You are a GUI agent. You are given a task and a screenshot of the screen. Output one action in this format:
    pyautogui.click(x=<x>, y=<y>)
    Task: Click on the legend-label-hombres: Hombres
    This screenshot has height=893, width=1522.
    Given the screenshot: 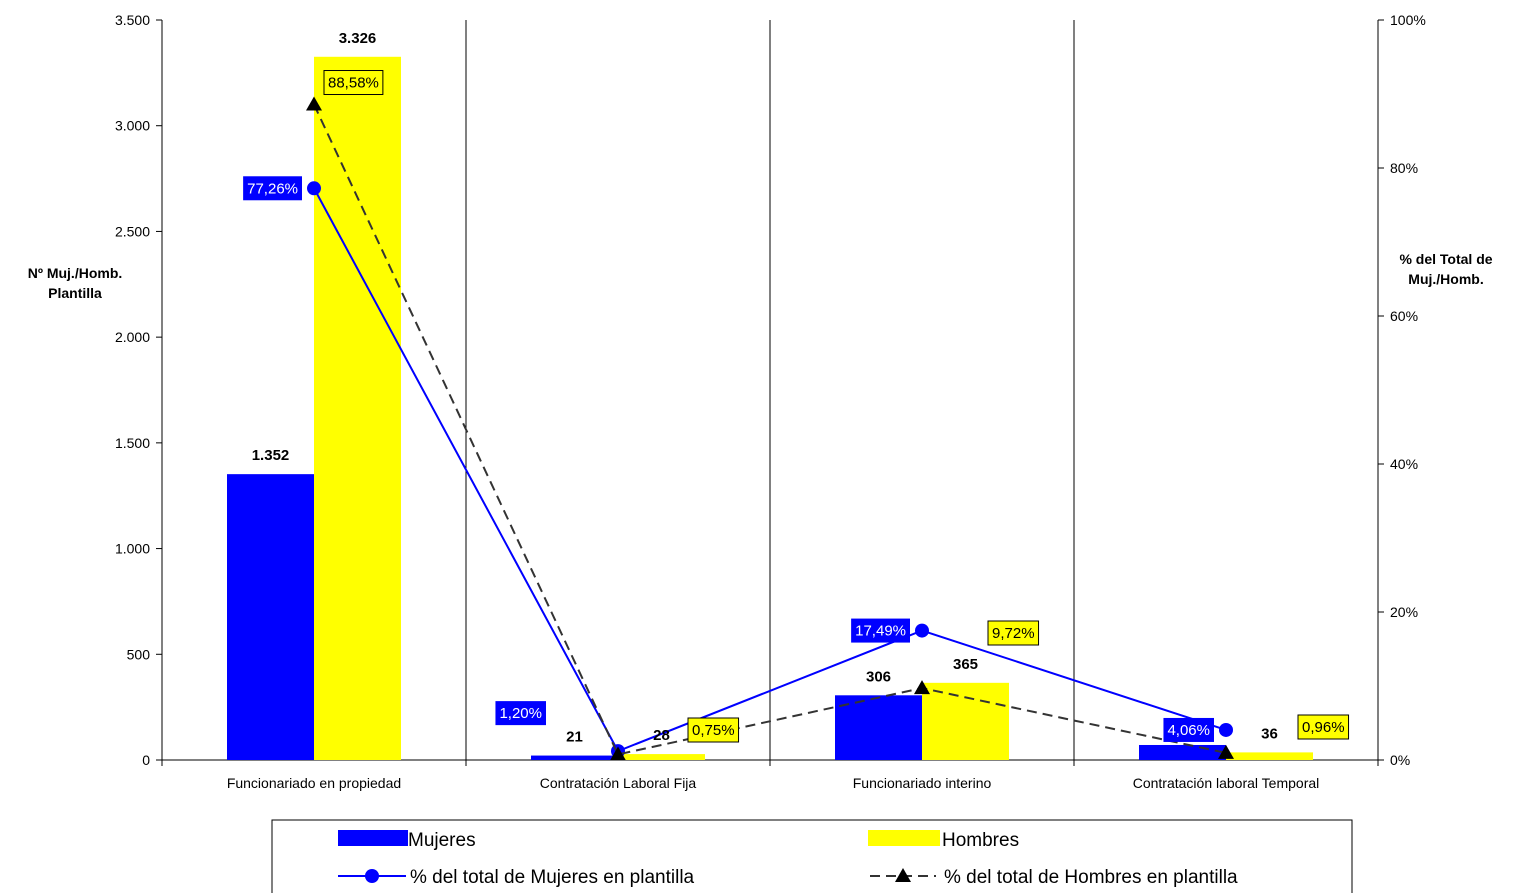 What is the action you would take?
    pyautogui.click(x=980, y=840)
    